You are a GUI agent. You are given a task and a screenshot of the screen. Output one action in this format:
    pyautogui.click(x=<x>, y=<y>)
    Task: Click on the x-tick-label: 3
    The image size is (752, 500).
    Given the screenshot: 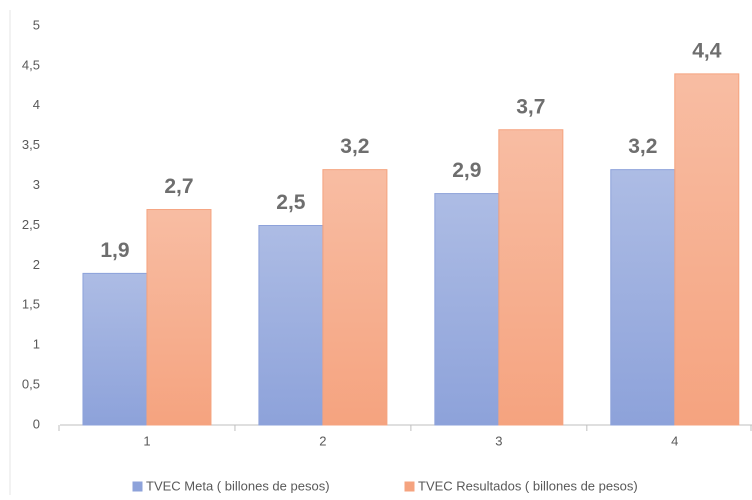 What is the action you would take?
    pyautogui.click(x=498, y=440)
    